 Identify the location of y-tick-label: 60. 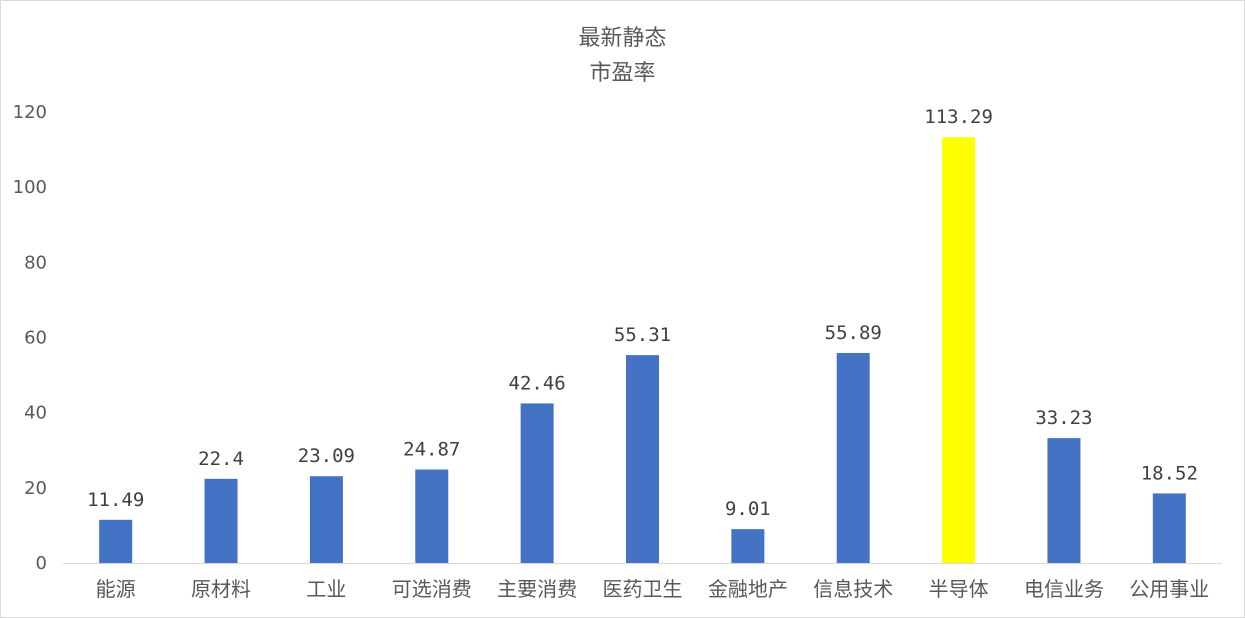
(35, 338).